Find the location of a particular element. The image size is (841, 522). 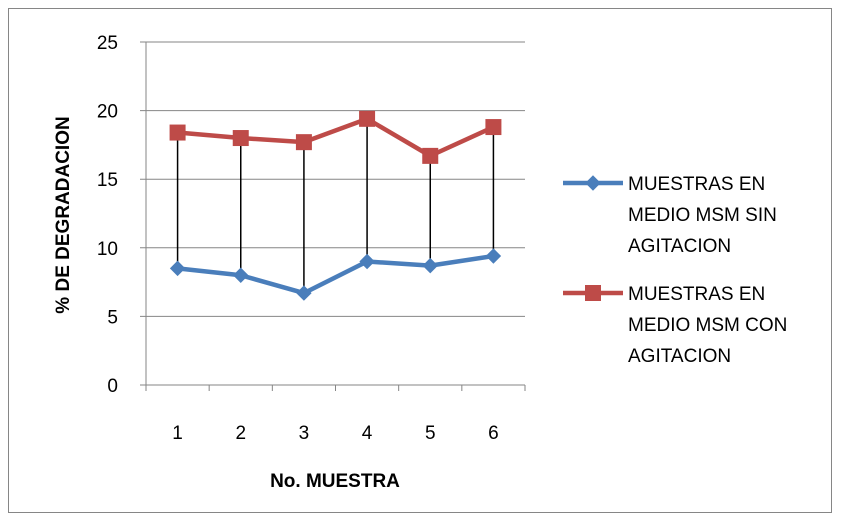

series-layer is located at coordinates (335, 205).